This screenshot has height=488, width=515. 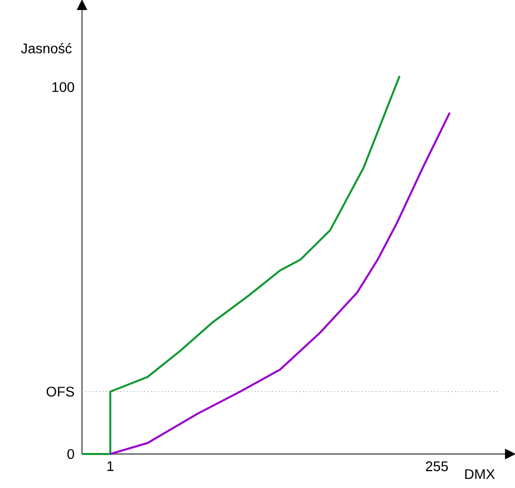 What do you see at coordinates (70, 454) in the screenshot?
I see `y-tick-label: 0` at bounding box center [70, 454].